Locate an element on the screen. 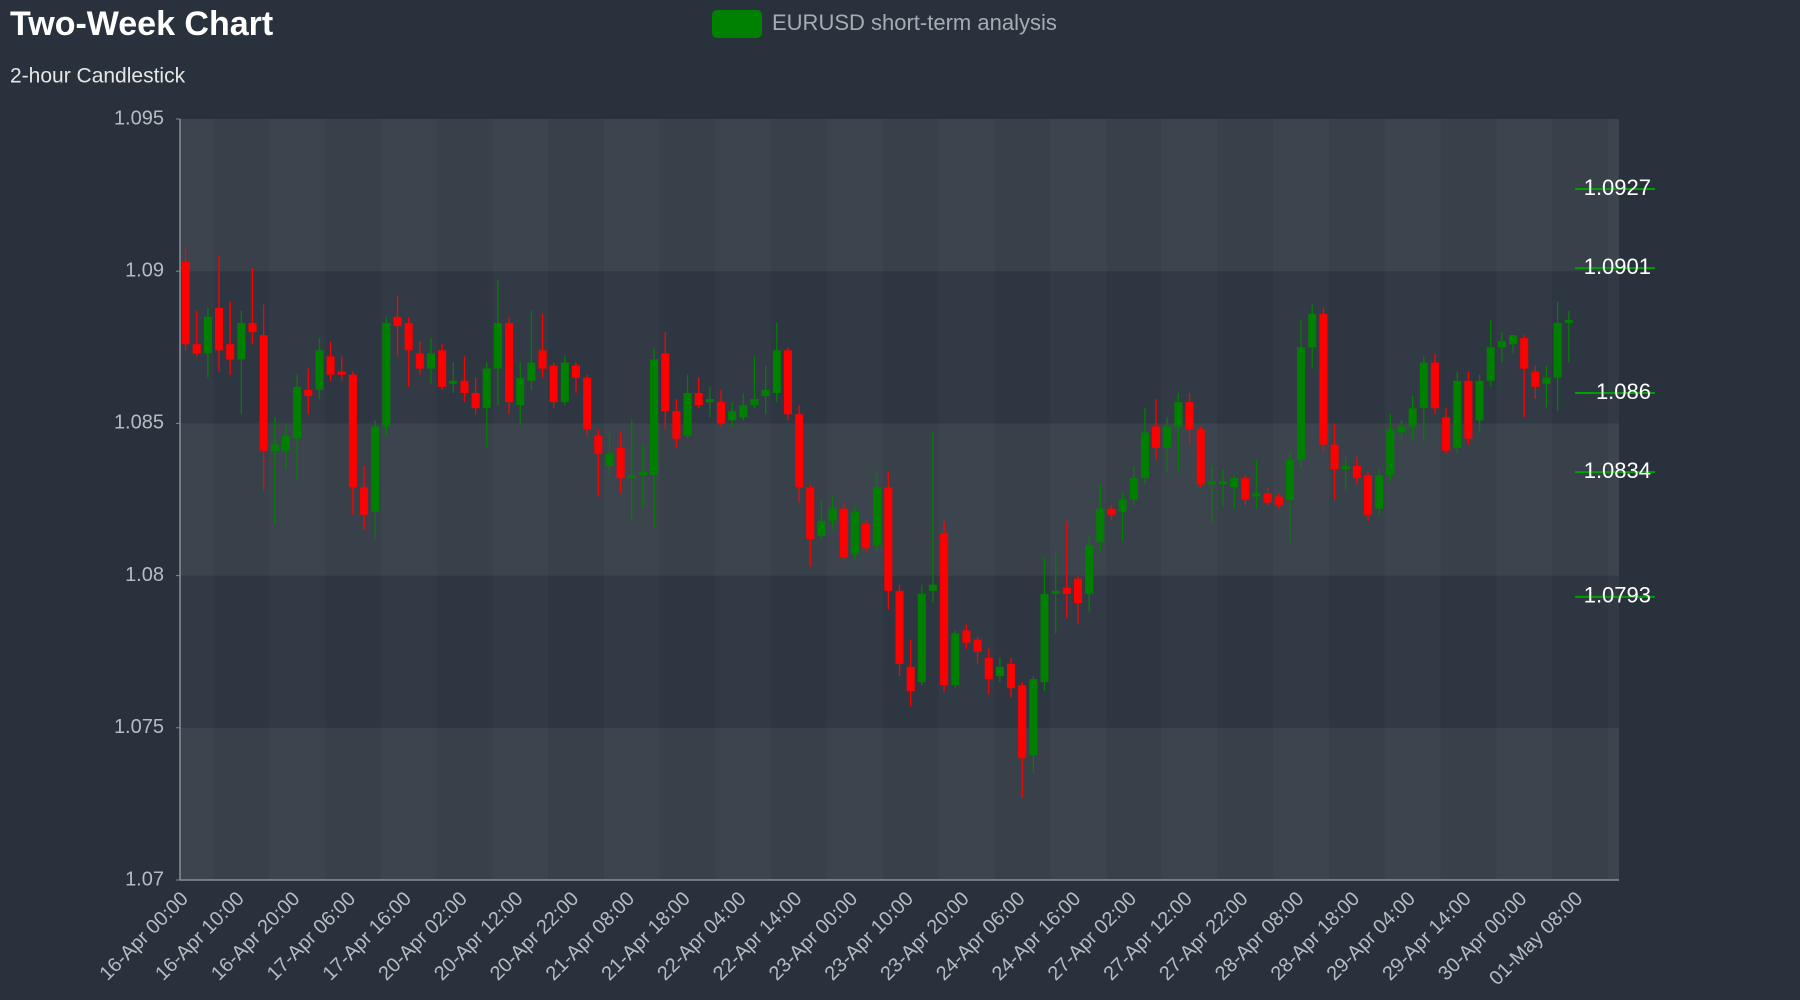 This screenshot has height=1000, width=1800. legend-swatch is located at coordinates (737, 24).